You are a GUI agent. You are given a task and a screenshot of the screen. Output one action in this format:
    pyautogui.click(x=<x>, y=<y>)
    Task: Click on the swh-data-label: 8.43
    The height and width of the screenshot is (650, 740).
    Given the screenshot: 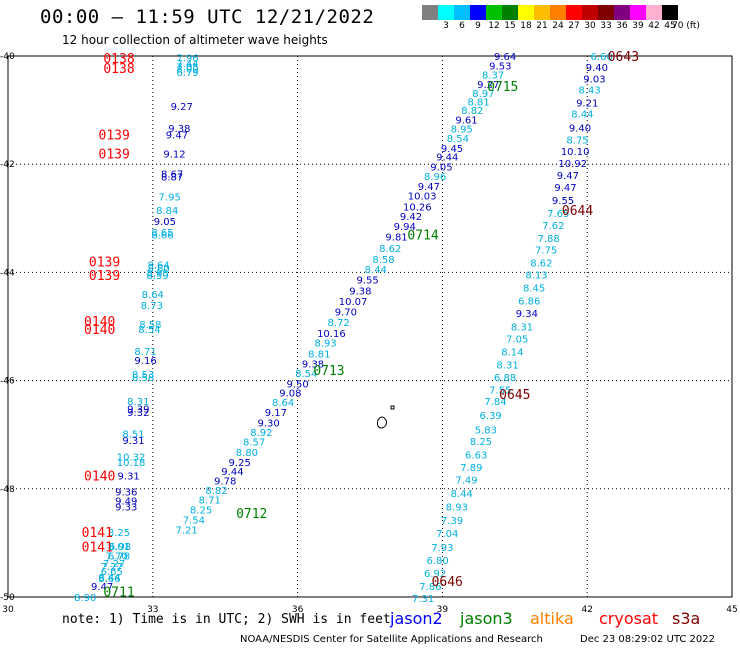 What is the action you would take?
    pyautogui.click(x=589, y=91)
    